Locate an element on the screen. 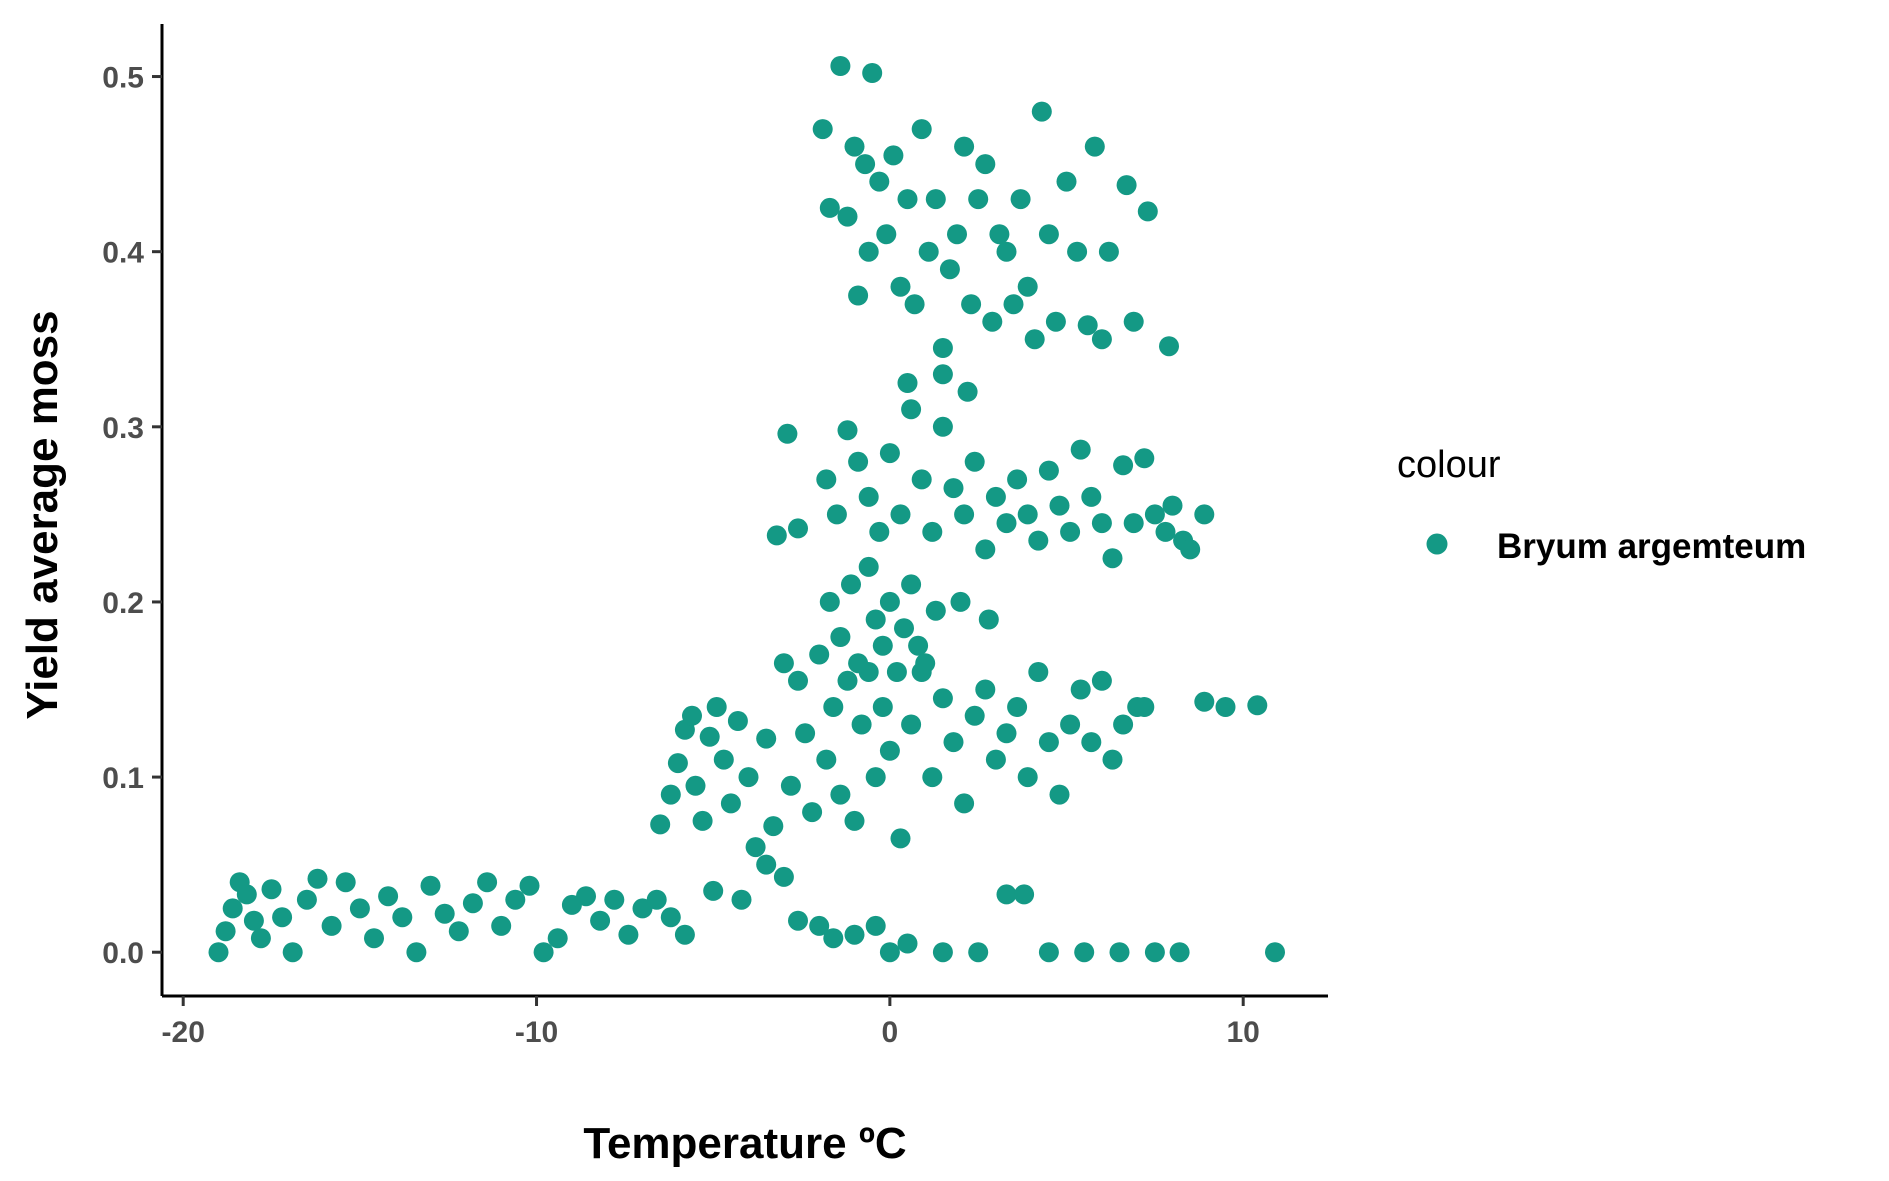 The image size is (1889, 1181). y-tick-label: 0.2 is located at coordinates (123, 603).